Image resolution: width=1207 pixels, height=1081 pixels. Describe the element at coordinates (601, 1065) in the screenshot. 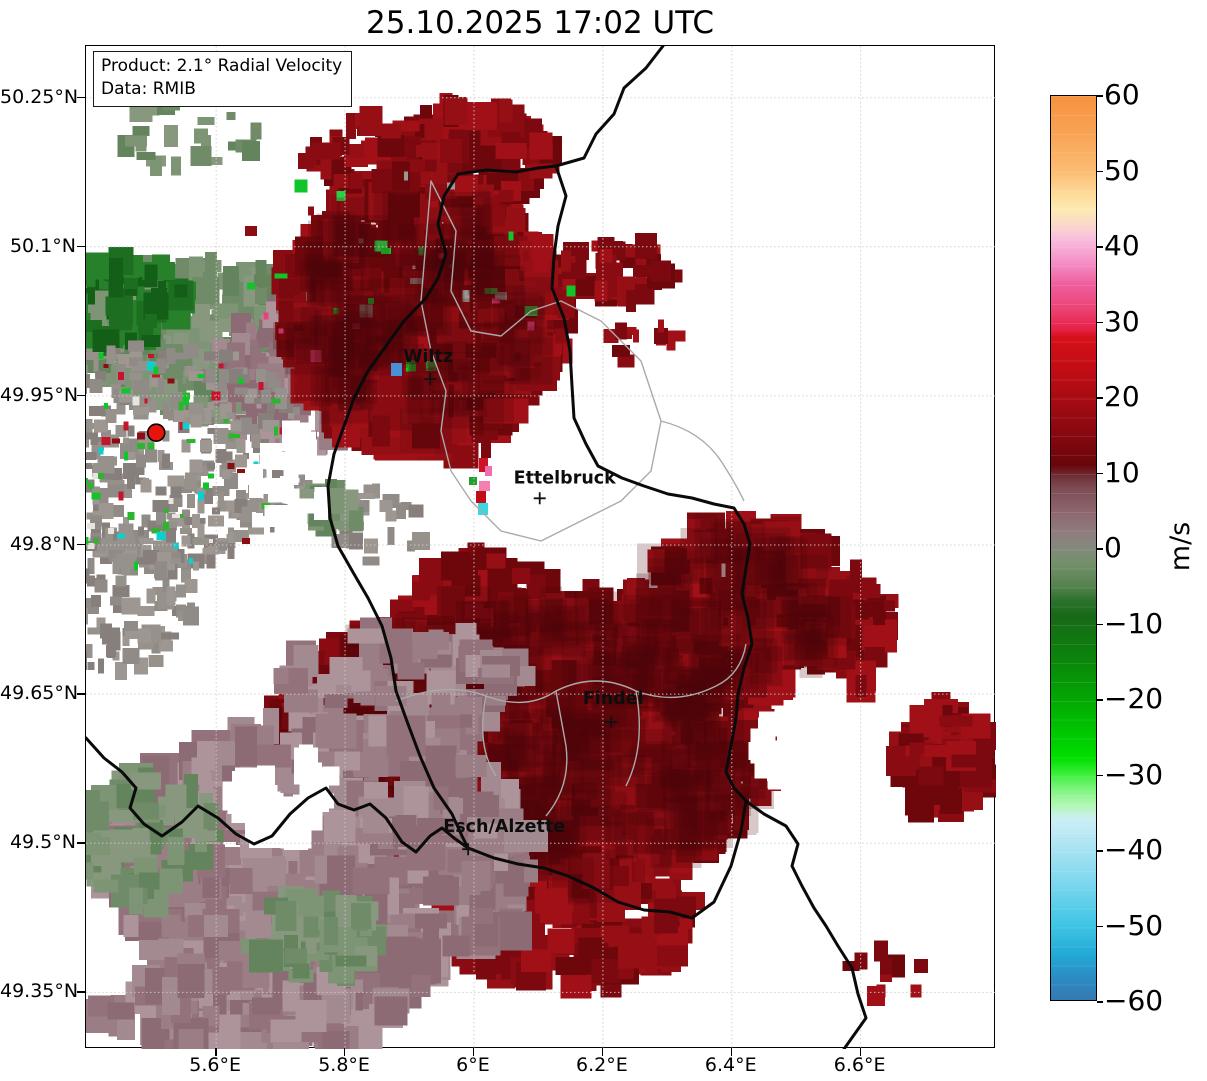

I see `x-tick-label: 6.2°E` at that location.